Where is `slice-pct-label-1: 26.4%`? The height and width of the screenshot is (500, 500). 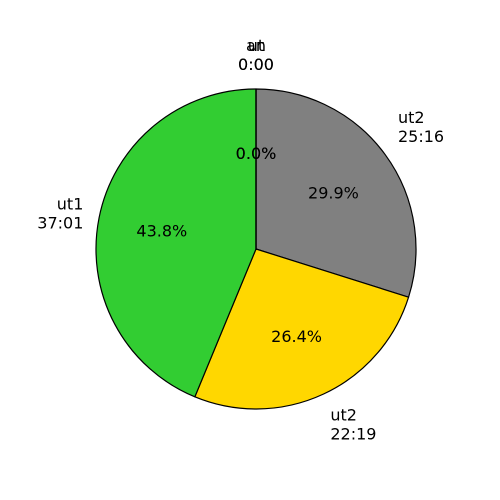 slice-pct-label-1: 26.4% is located at coordinates (296, 336).